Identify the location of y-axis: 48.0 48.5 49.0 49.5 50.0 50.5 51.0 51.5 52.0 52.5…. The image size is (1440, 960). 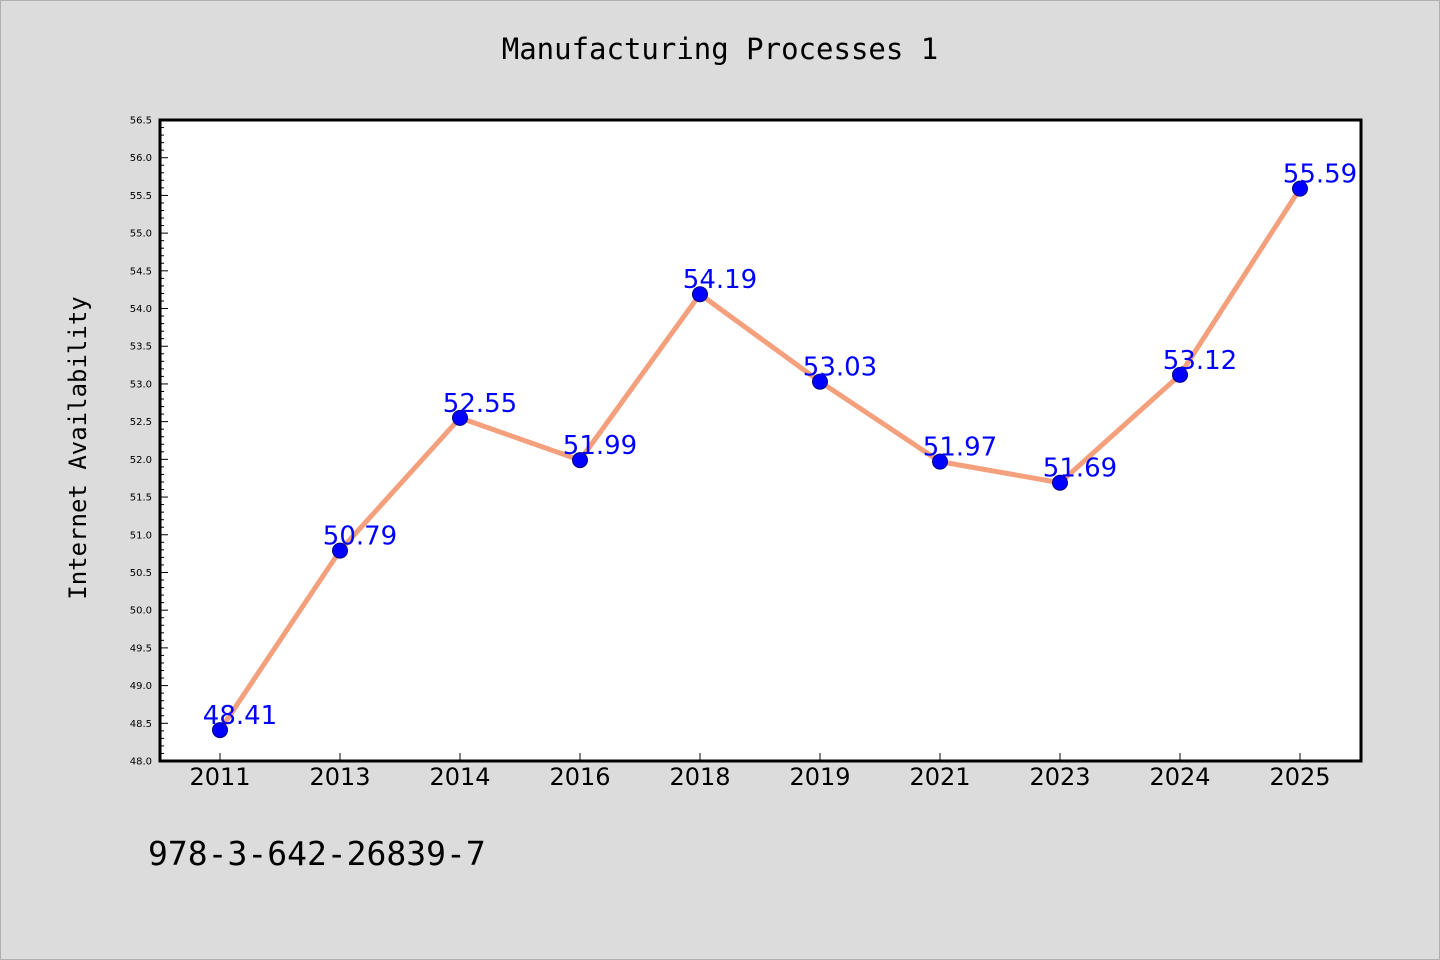
(149, 442).